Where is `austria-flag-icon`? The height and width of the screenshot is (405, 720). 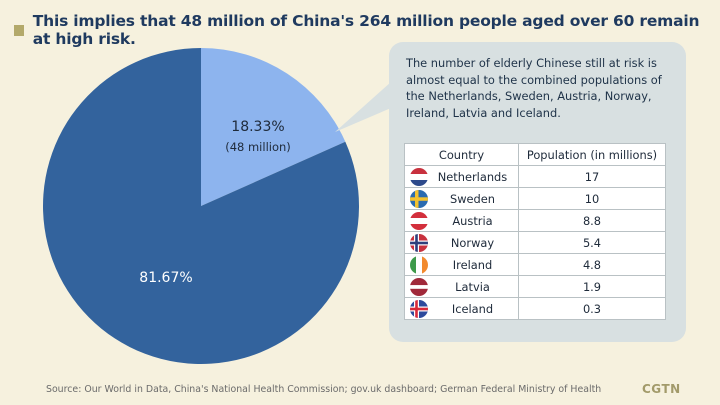 austria-flag-icon is located at coordinates (419, 220).